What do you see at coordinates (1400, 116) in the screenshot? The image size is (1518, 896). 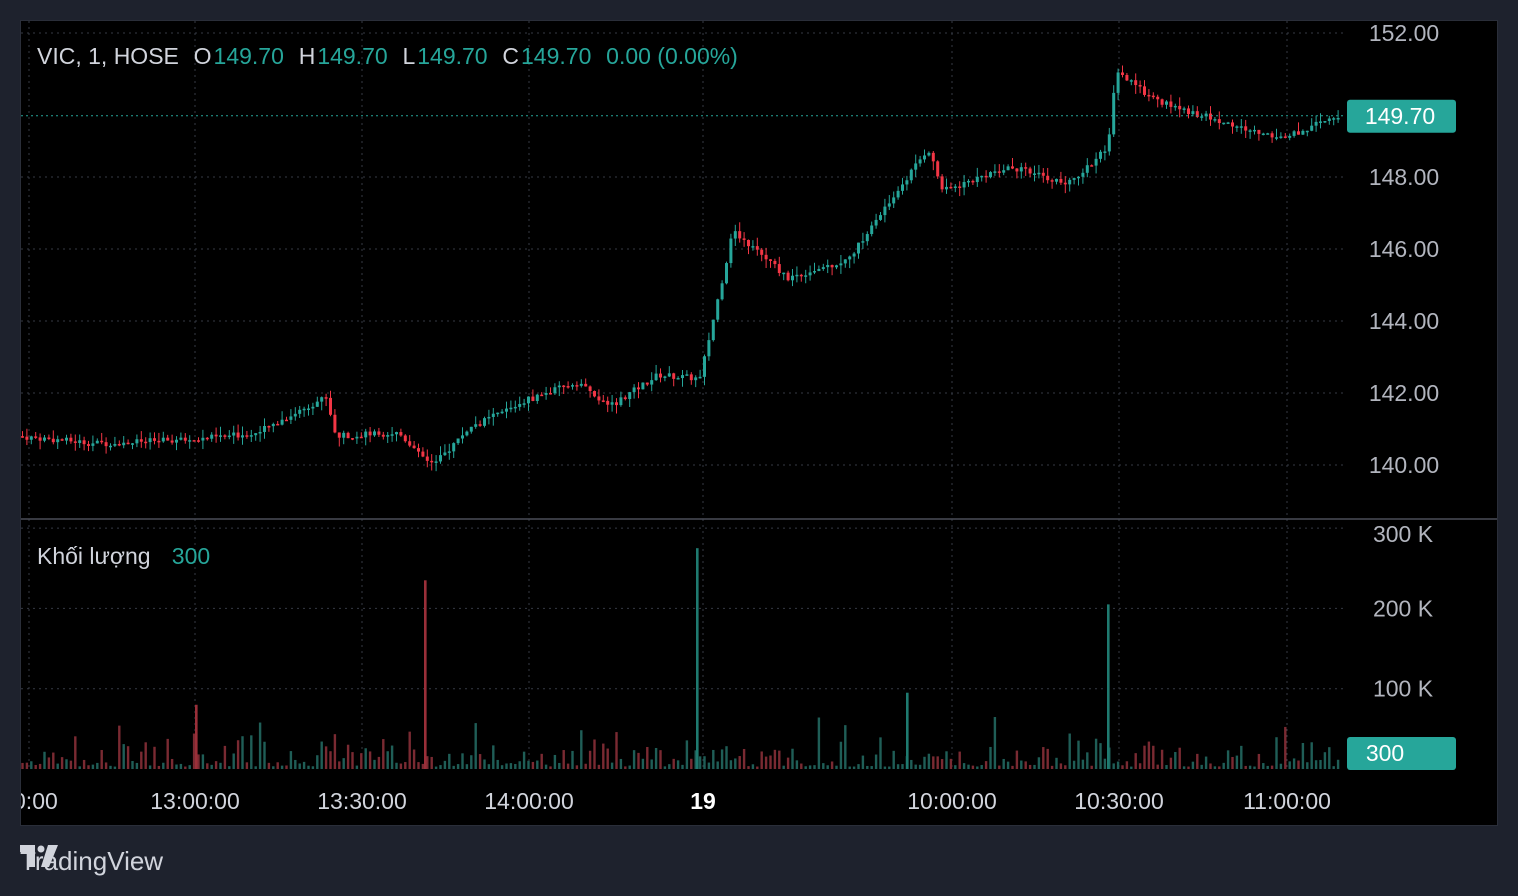 I see `last-price-badge-label: 149.70` at bounding box center [1400, 116].